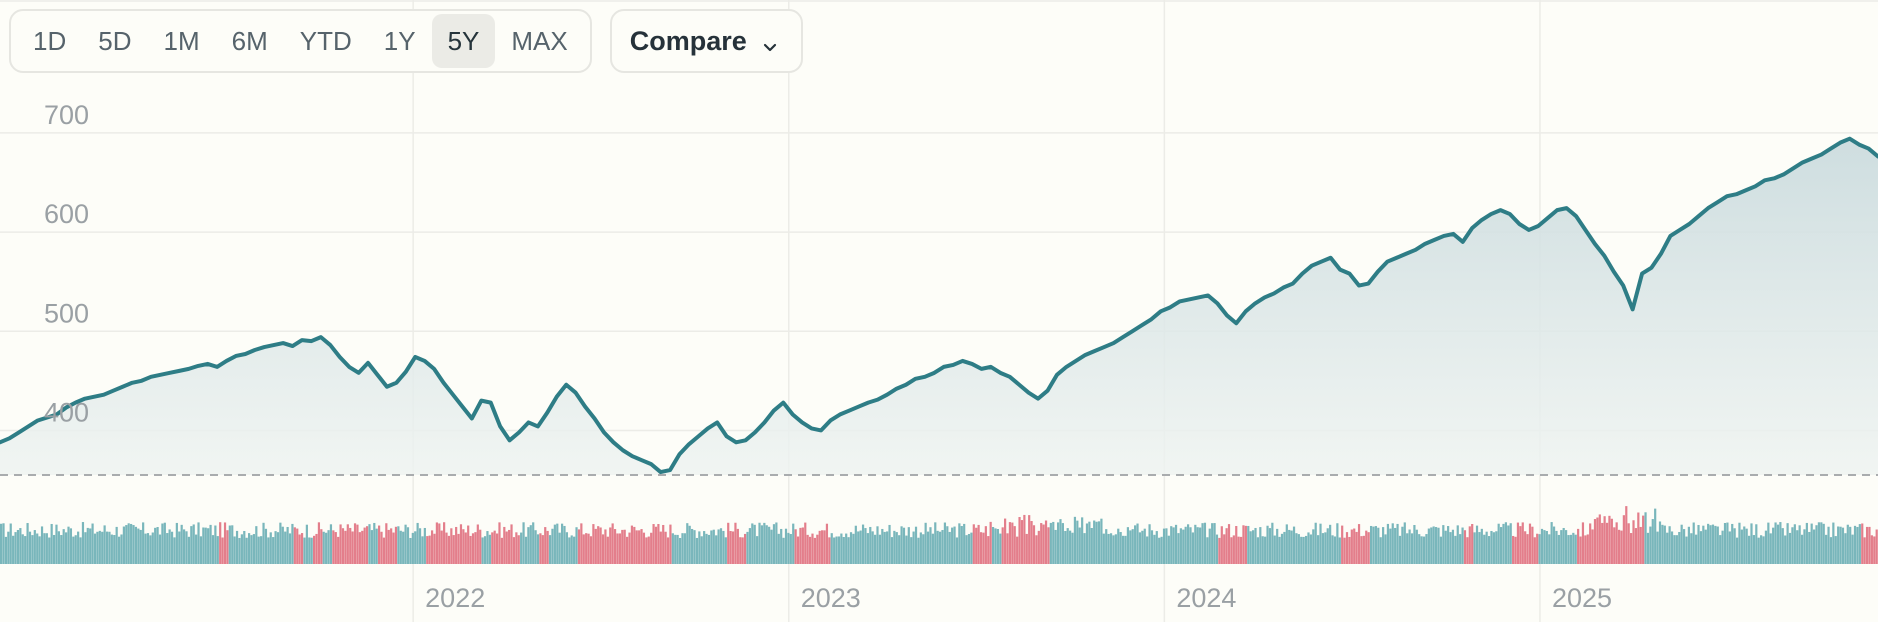 The width and height of the screenshot is (1878, 622). Describe the element at coordinates (1018, 598) in the screenshot. I see `x-axis-labels: 2022 2023 2024 2025` at that location.